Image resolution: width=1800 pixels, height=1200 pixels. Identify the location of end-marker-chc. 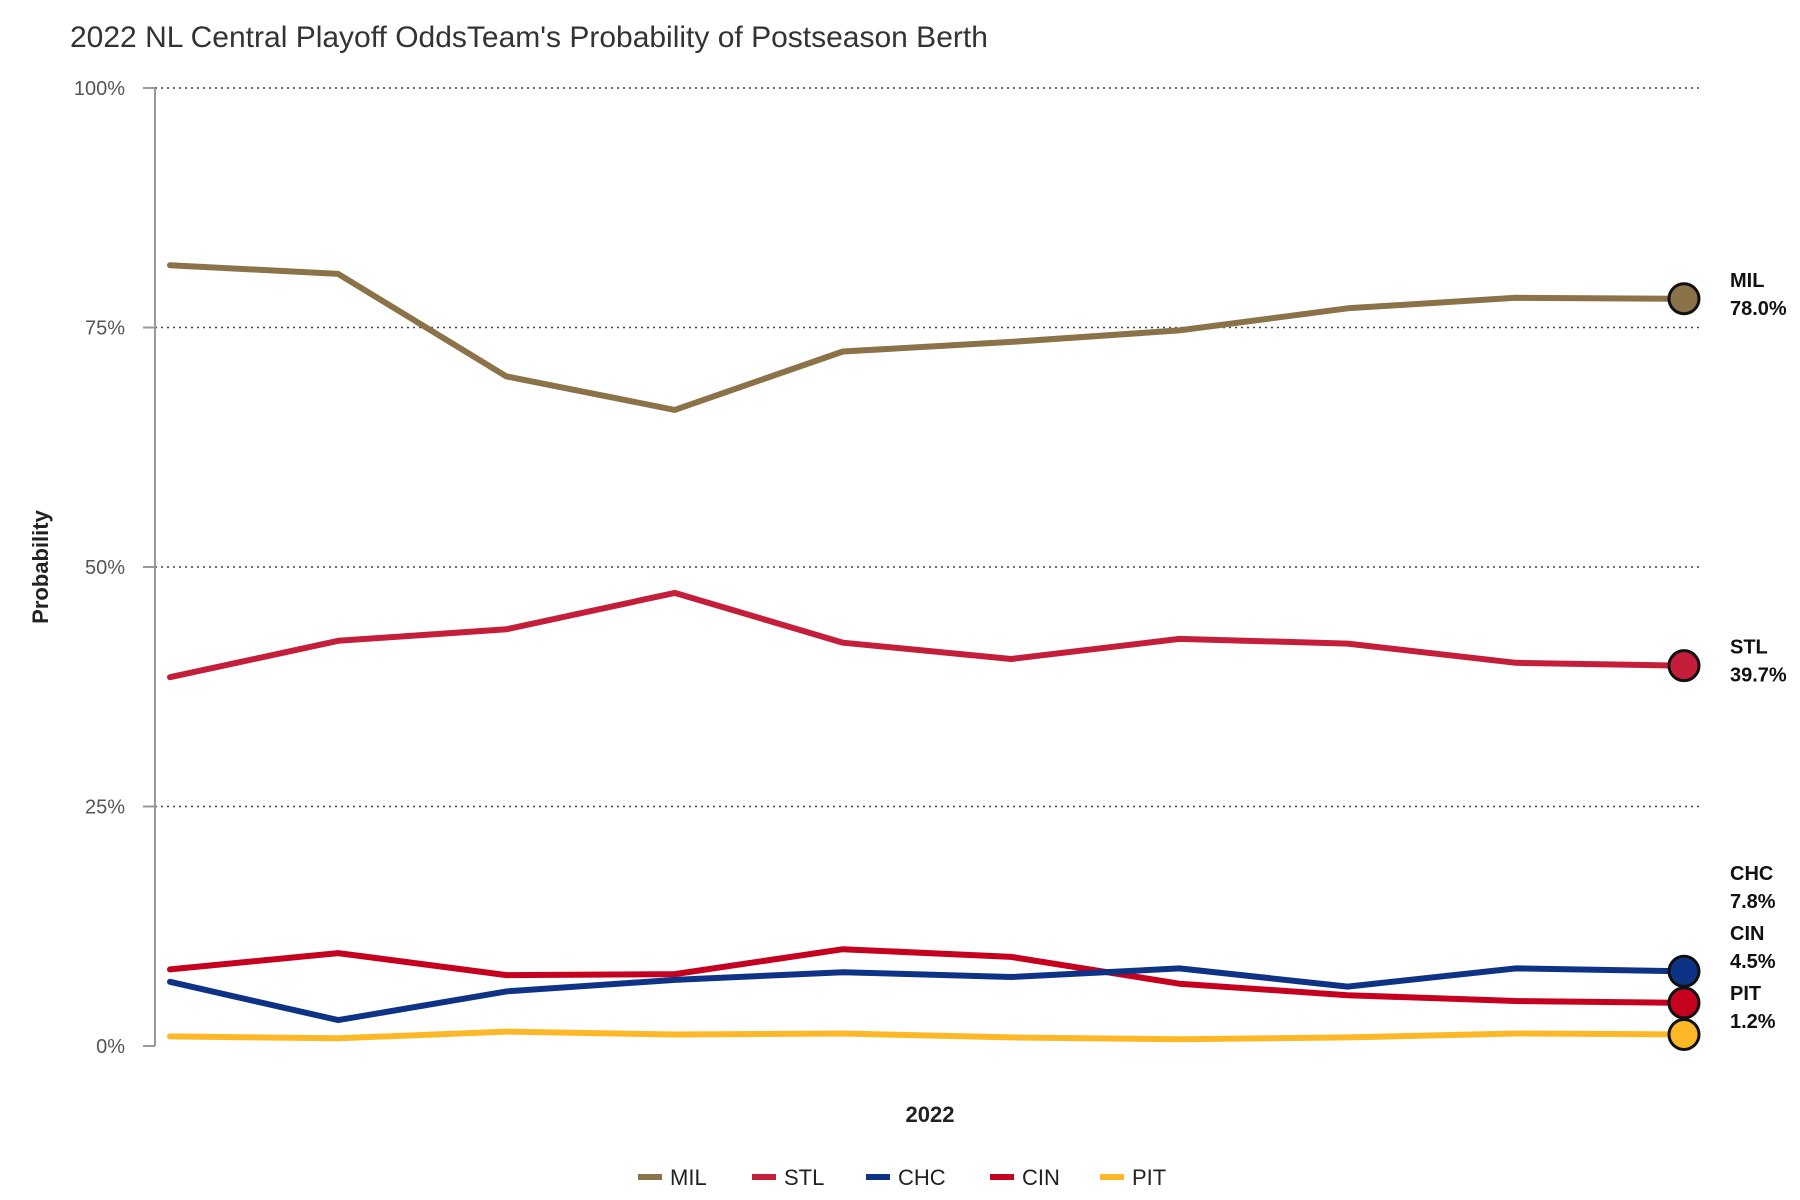
(1684, 971).